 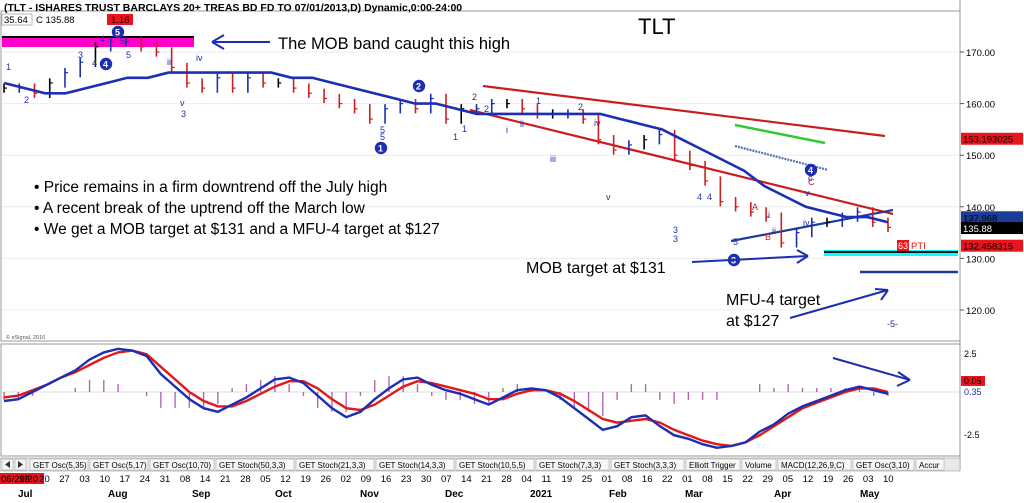 I want to click on pti-label: PTI, so click(x=918, y=246).